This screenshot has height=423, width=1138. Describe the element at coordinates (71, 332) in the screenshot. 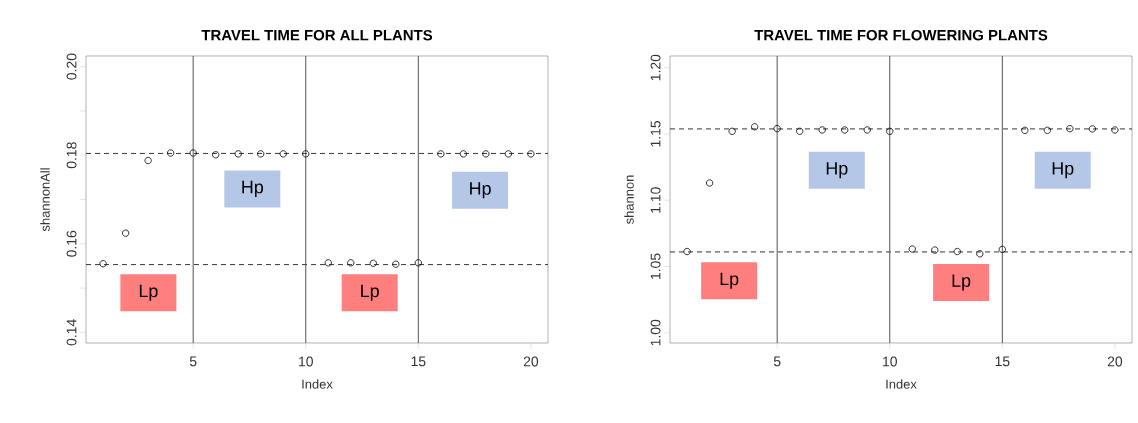

I see `y-tick-label: 0.14` at that location.